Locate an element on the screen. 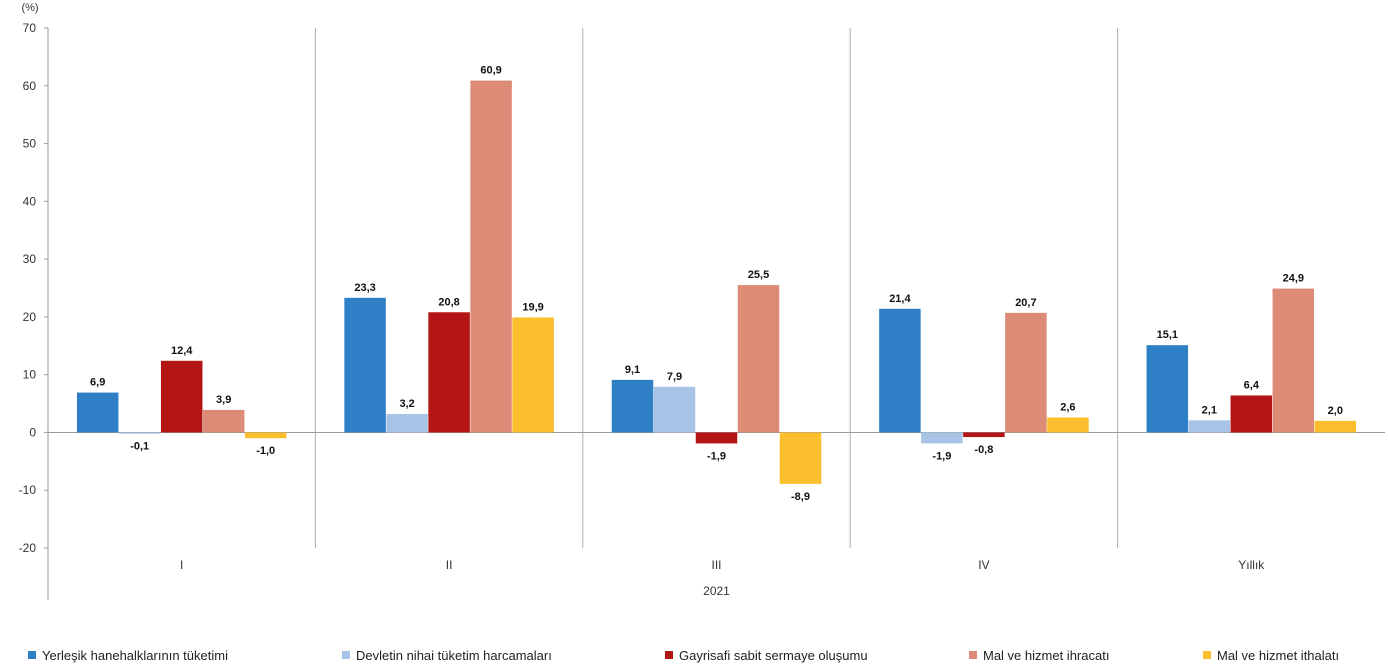 The width and height of the screenshot is (1388, 665). y-tick-label: 70 is located at coordinates (30, 28).